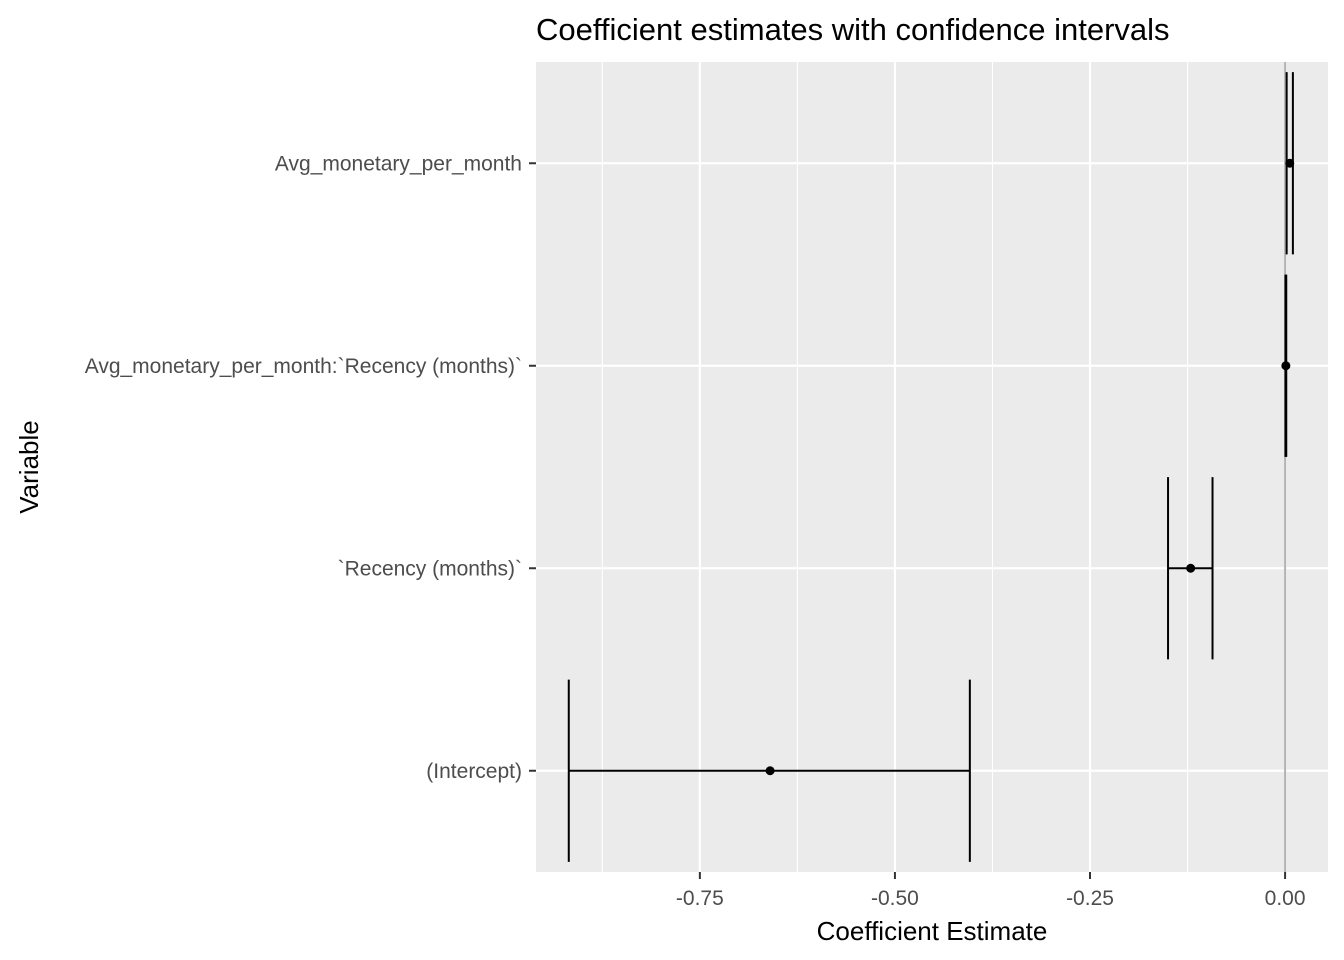 The height and width of the screenshot is (960, 1344). What do you see at coordinates (895, 898) in the screenshot?
I see `x-tick-label: -0.50` at bounding box center [895, 898].